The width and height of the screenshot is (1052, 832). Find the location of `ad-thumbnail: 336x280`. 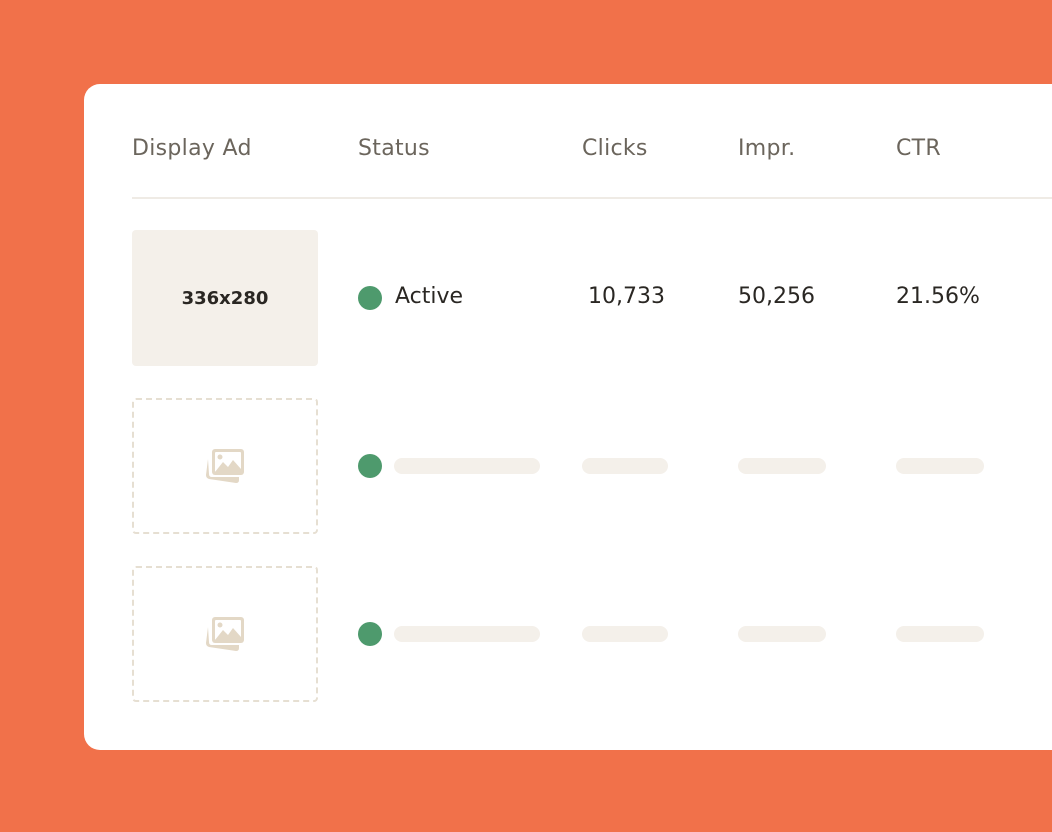

ad-thumbnail: 336x280 is located at coordinates (225, 298).